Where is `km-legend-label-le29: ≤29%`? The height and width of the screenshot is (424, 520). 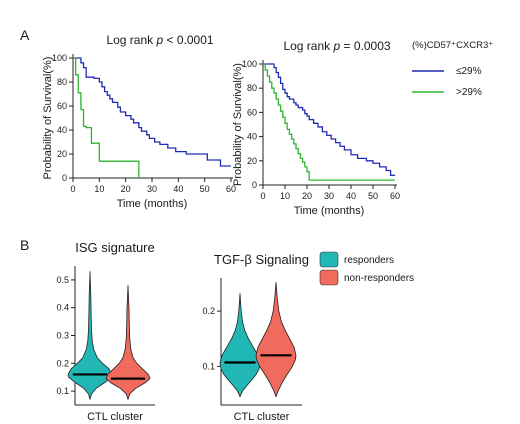 km-legend-label-le29: ≤29% is located at coordinates (469, 71).